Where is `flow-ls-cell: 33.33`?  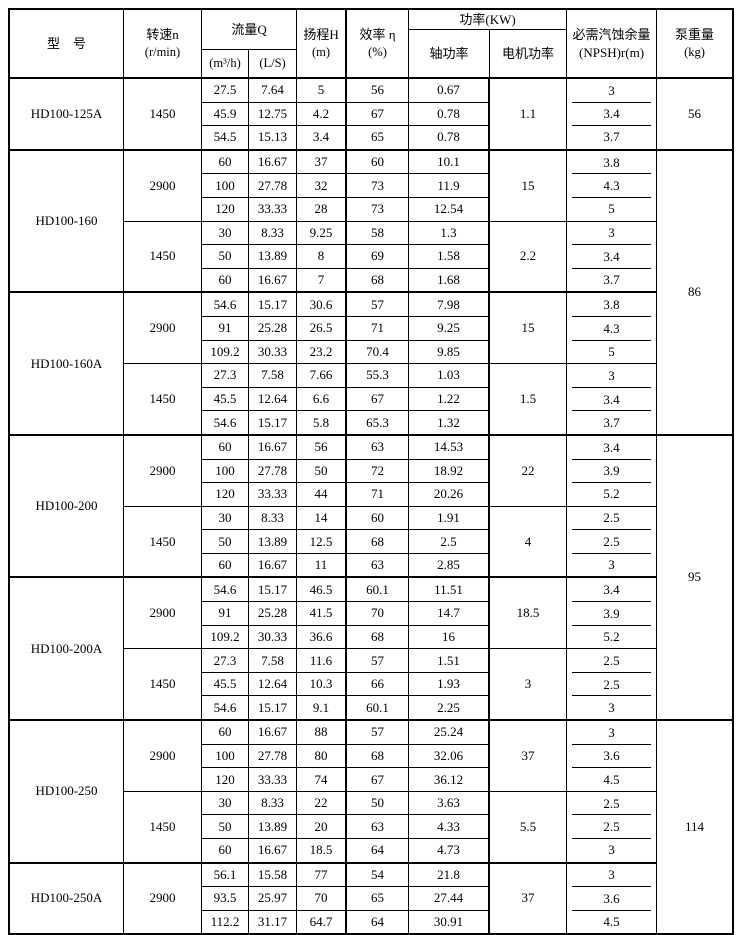 flow-ls-cell: 33.33 is located at coordinates (273, 780).